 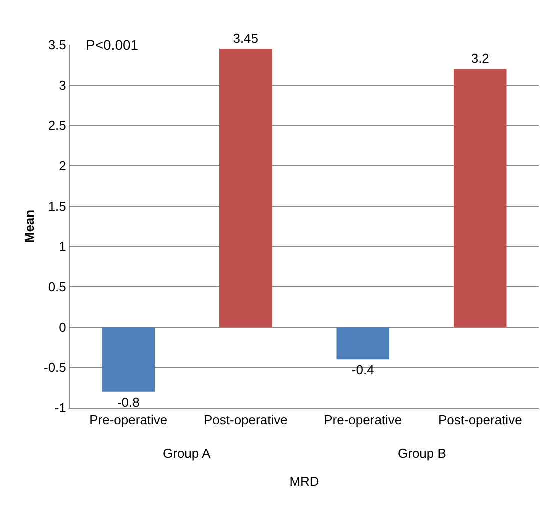 What do you see at coordinates (246, 38) in the screenshot?
I see `data-label: 3.45` at bounding box center [246, 38].